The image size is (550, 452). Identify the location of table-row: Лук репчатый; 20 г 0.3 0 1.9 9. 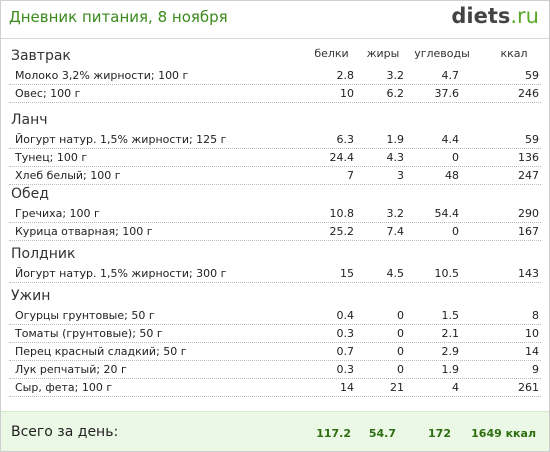
(275, 370).